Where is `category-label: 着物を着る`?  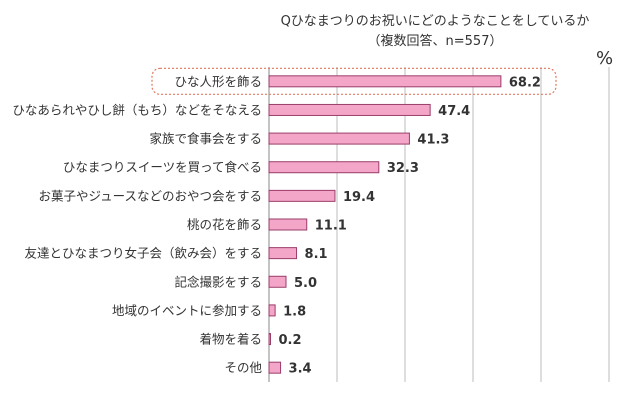
category-label: 着物を着る is located at coordinates (230, 339).